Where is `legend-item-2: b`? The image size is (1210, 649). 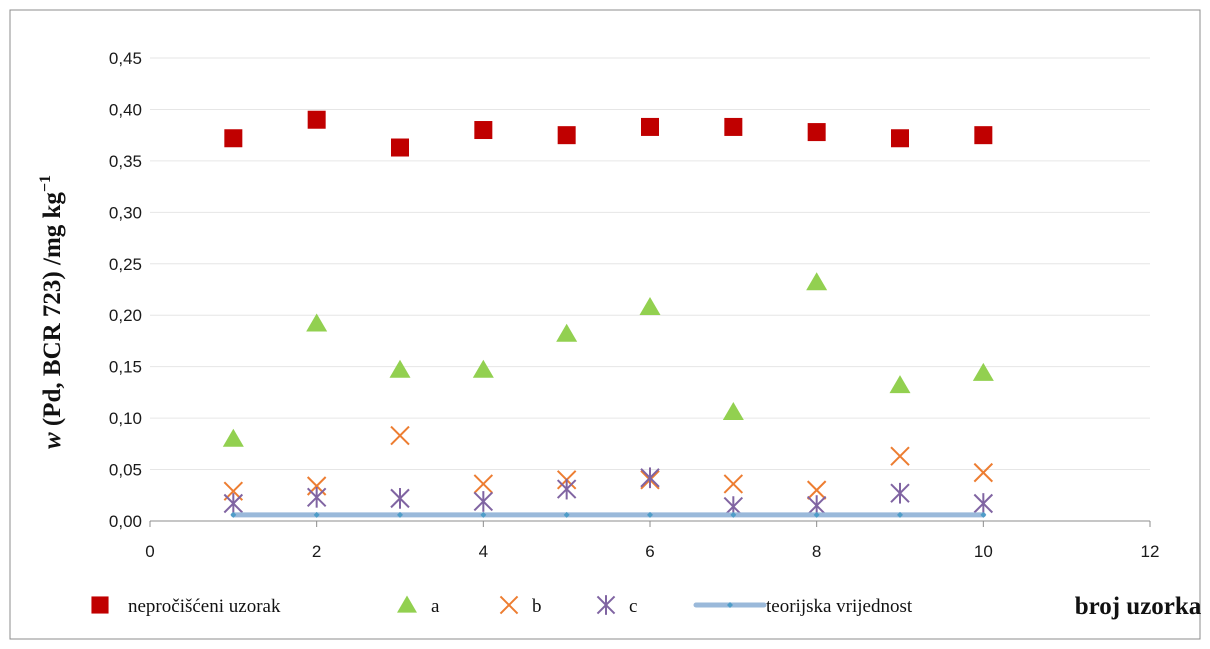
legend-item-2: b is located at coordinates (520, 606).